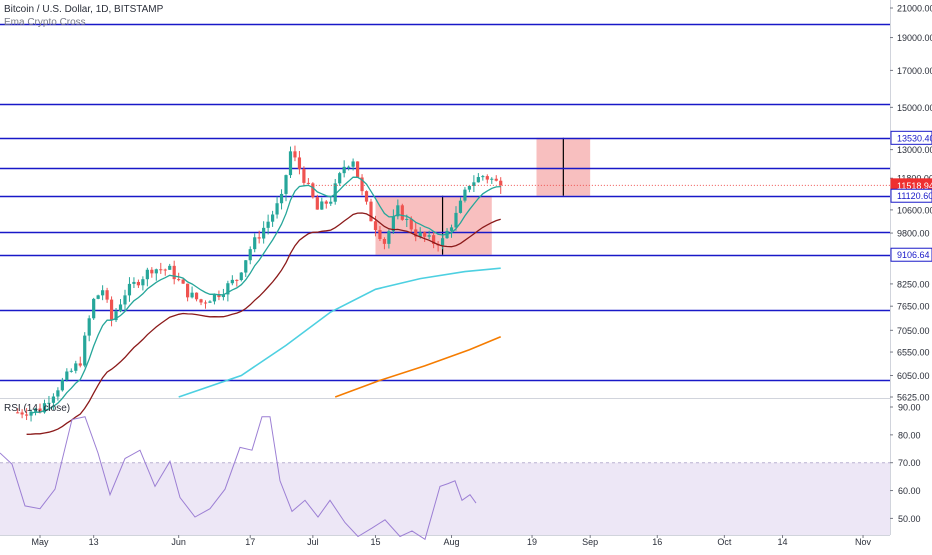 This screenshot has height=555, width=932. I want to click on price-axis-label: 21000.00, so click(914, 9).